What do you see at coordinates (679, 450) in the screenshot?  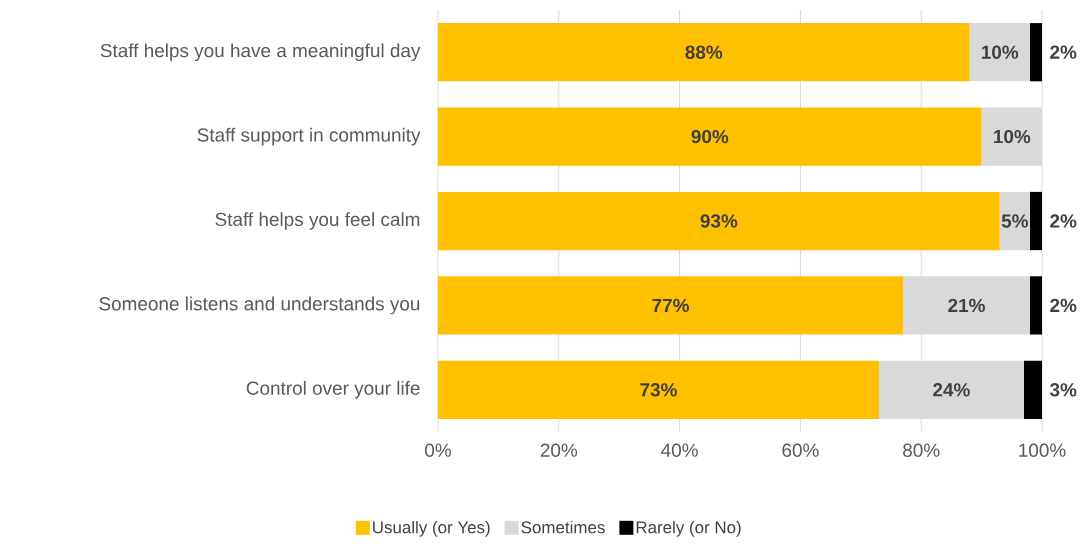 I see `x-tick-label: 40%` at bounding box center [679, 450].